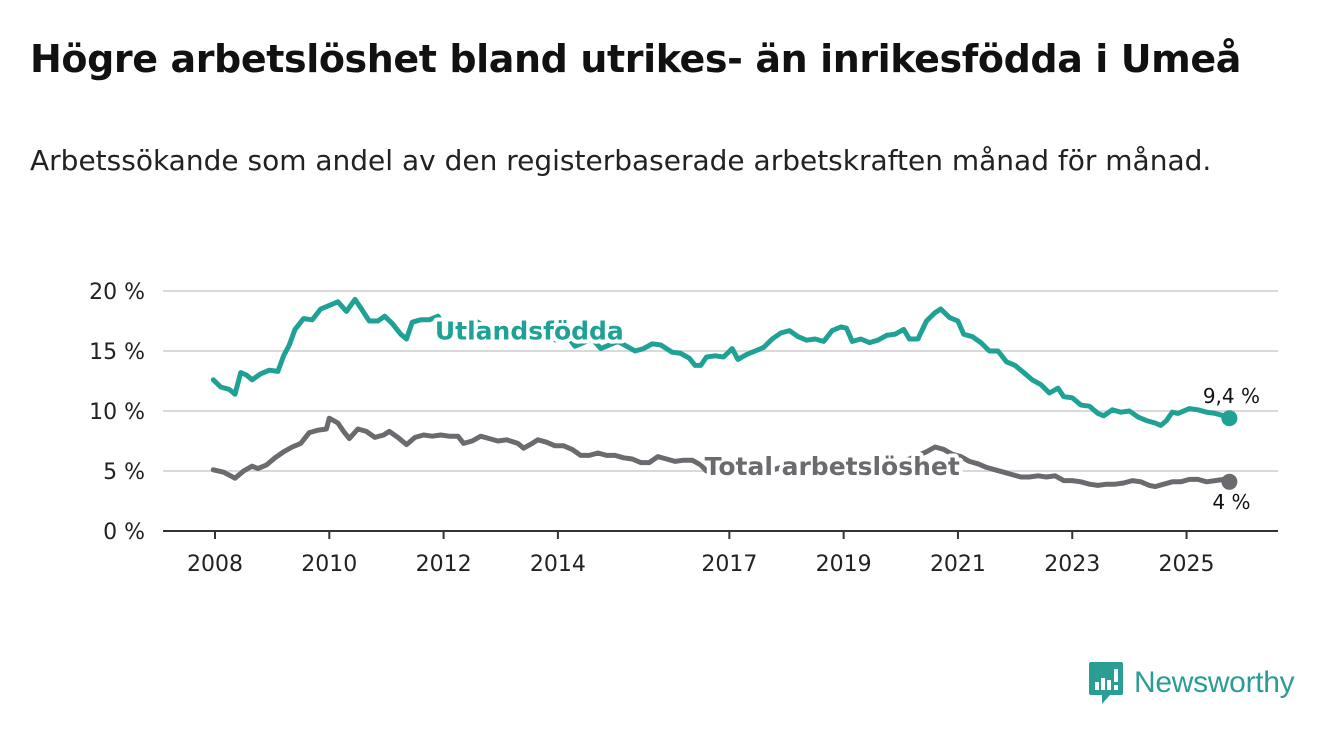 The width and height of the screenshot is (1340, 734). Describe the element at coordinates (117, 412) in the screenshot. I see `y-tick-label: 10 %` at that location.